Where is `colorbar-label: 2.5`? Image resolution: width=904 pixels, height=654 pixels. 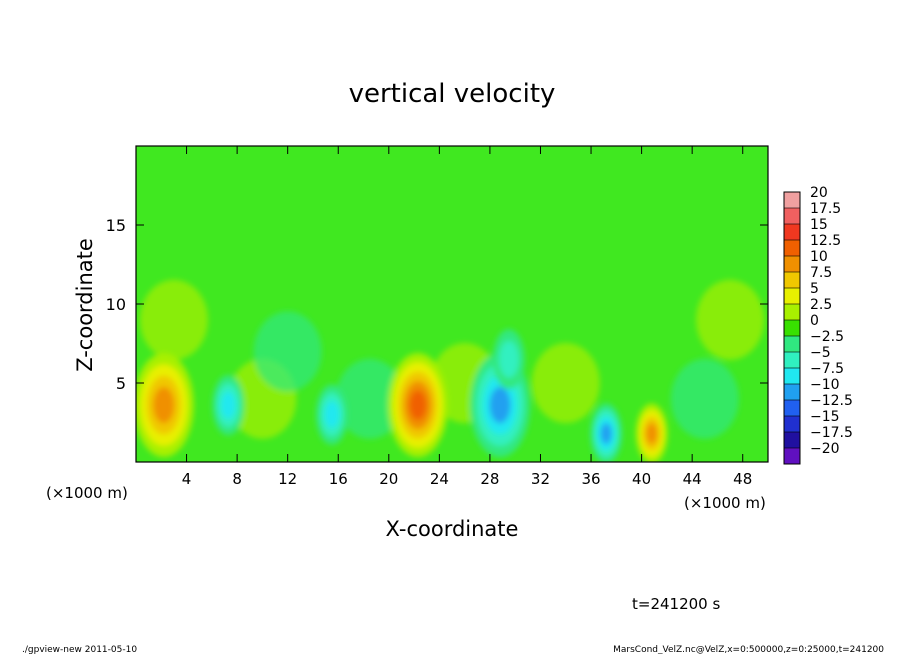 colorbar-label: 2.5 is located at coordinates (821, 305).